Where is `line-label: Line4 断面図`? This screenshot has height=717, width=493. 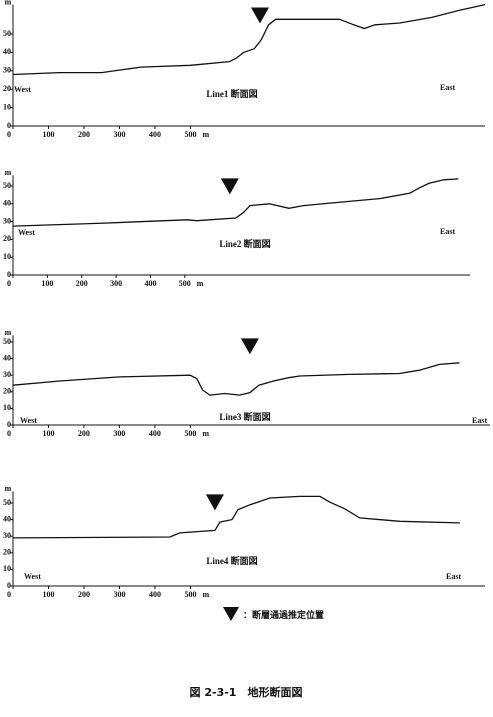 line-label: Line4 断面図 is located at coordinates (231, 560).